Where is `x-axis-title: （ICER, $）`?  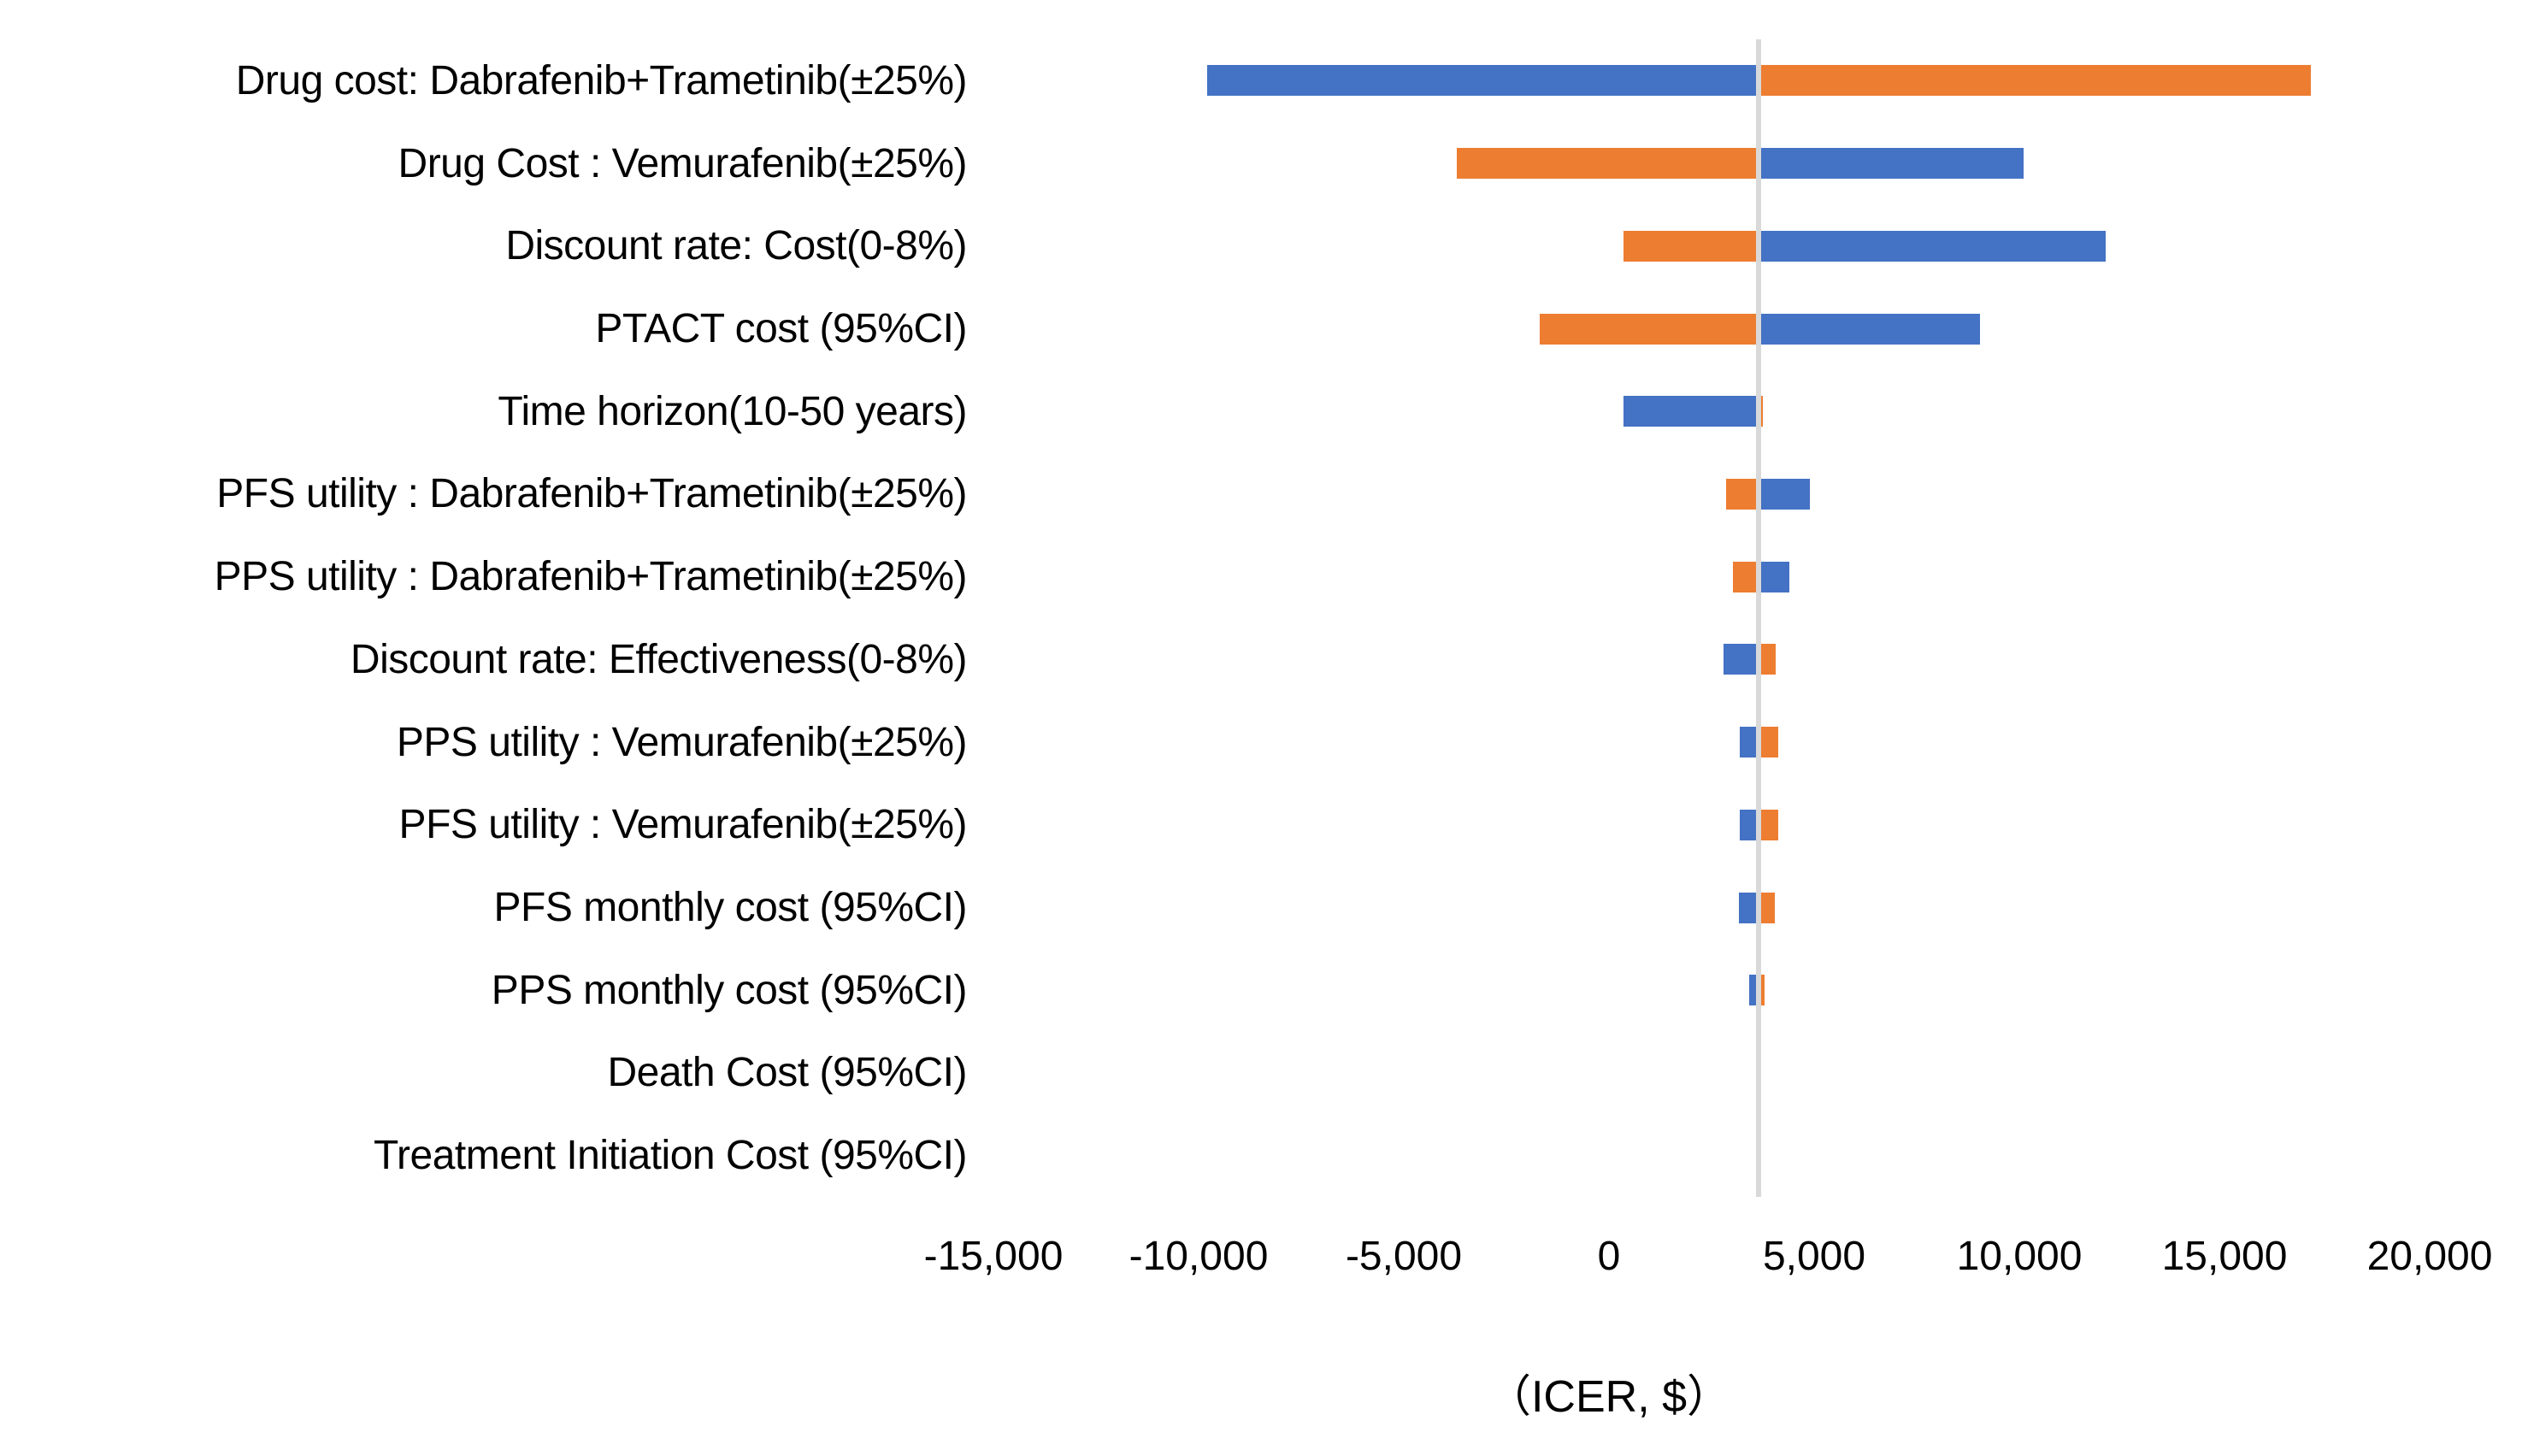
x-axis-title: （ICER, $） is located at coordinates (1609, 1396).